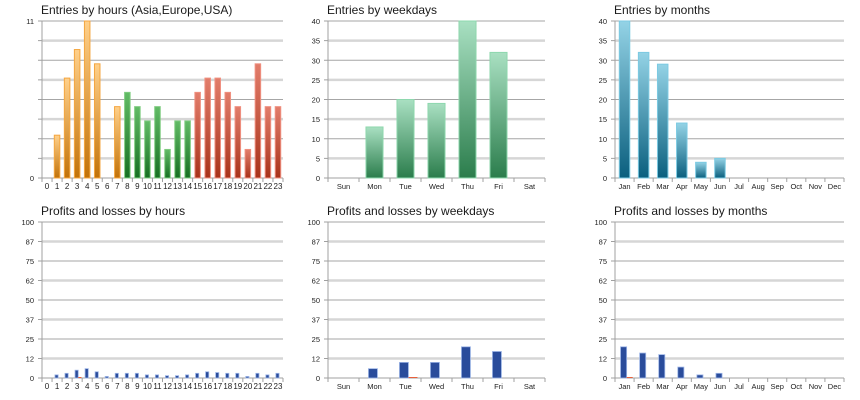 Image resolution: width=860 pixels, height=400 pixels. I want to click on y-tick-label: 15, so click(603, 119).